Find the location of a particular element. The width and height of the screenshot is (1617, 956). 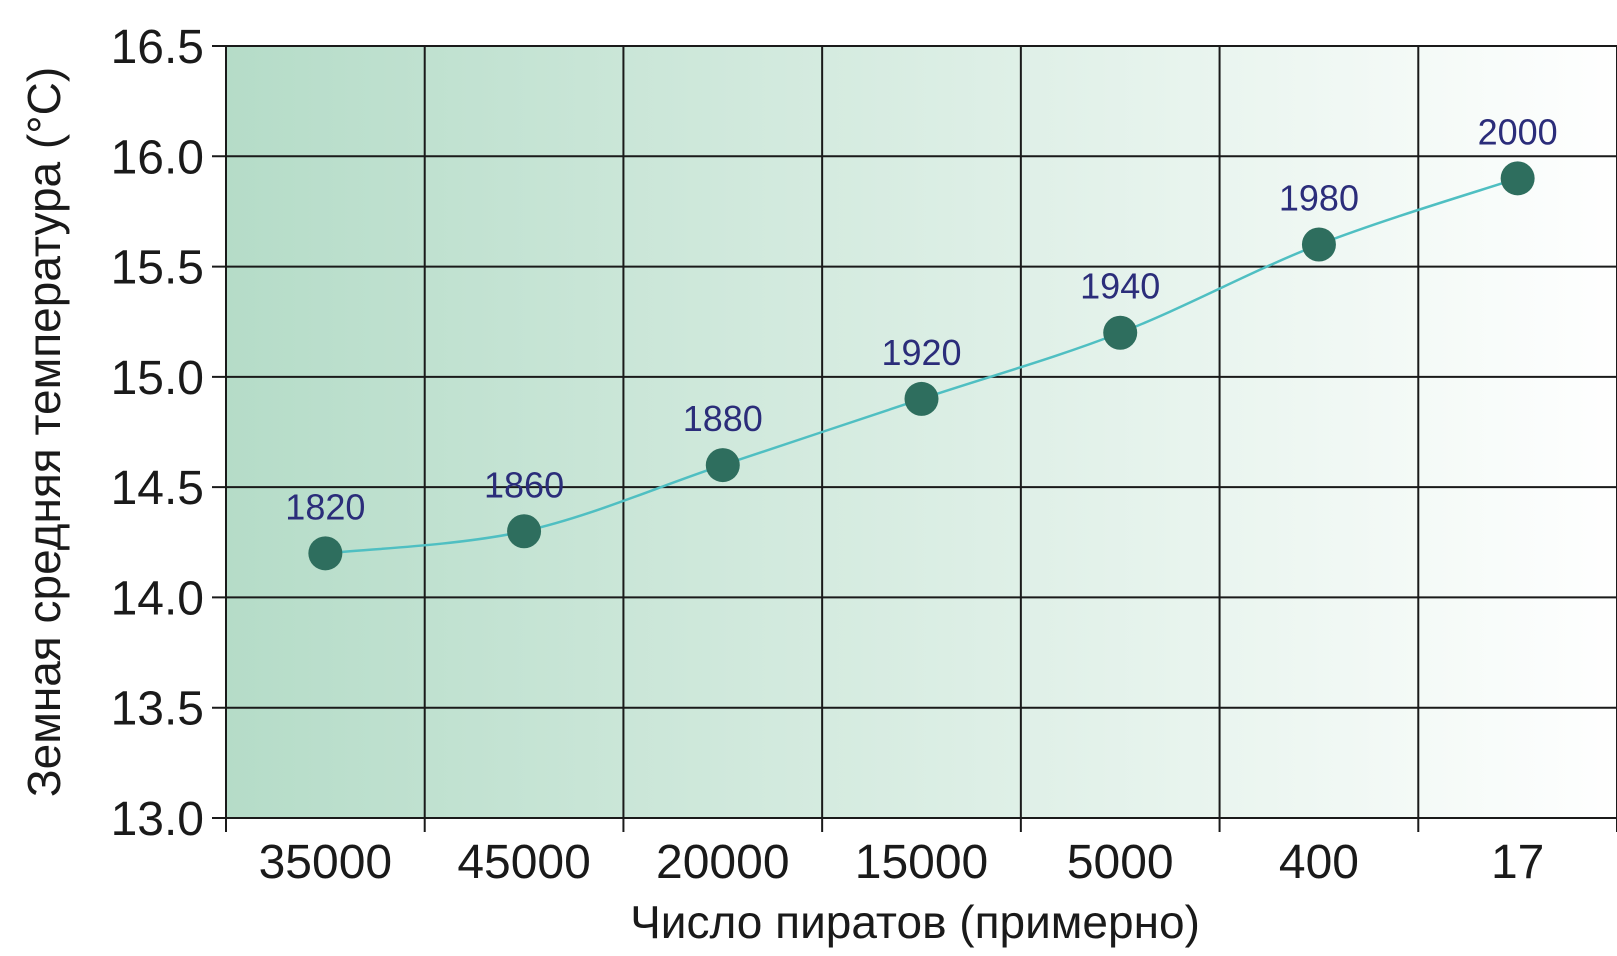

y-tick-label: 16.0 is located at coordinates (157, 157).